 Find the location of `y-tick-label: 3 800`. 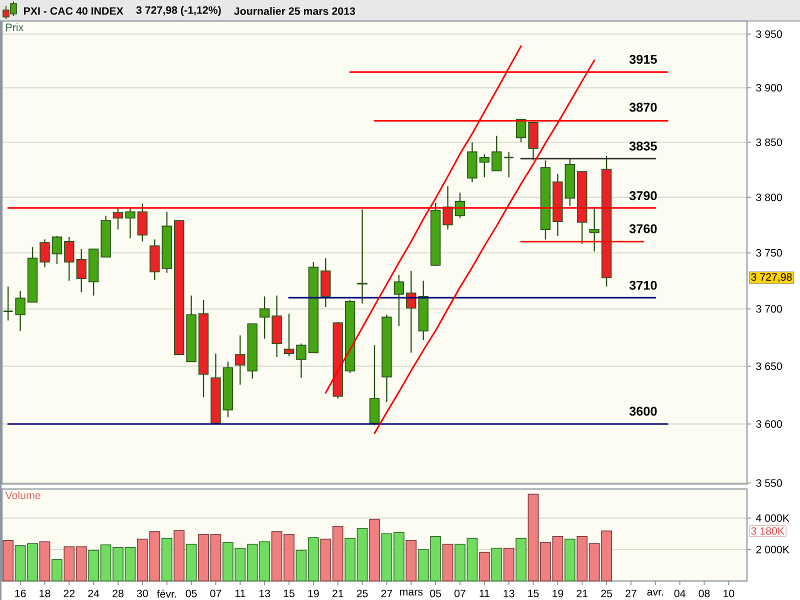

y-tick-label: 3 800 is located at coordinates (769, 198).